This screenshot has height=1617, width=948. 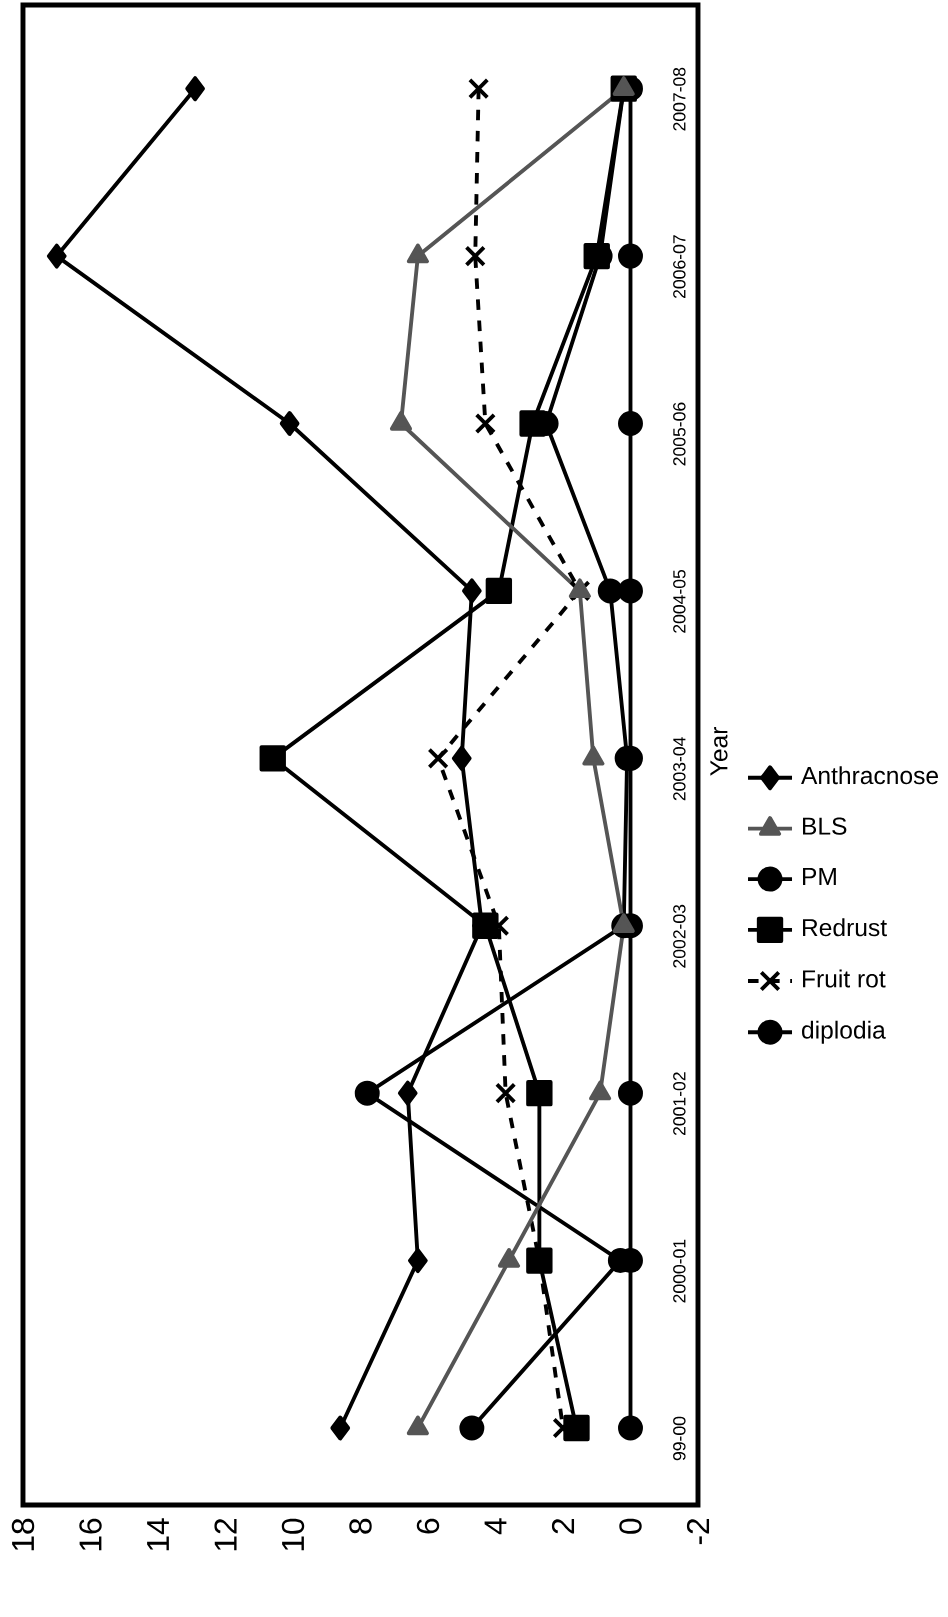 I want to click on legend-label: Redrust, so click(x=845, y=927).